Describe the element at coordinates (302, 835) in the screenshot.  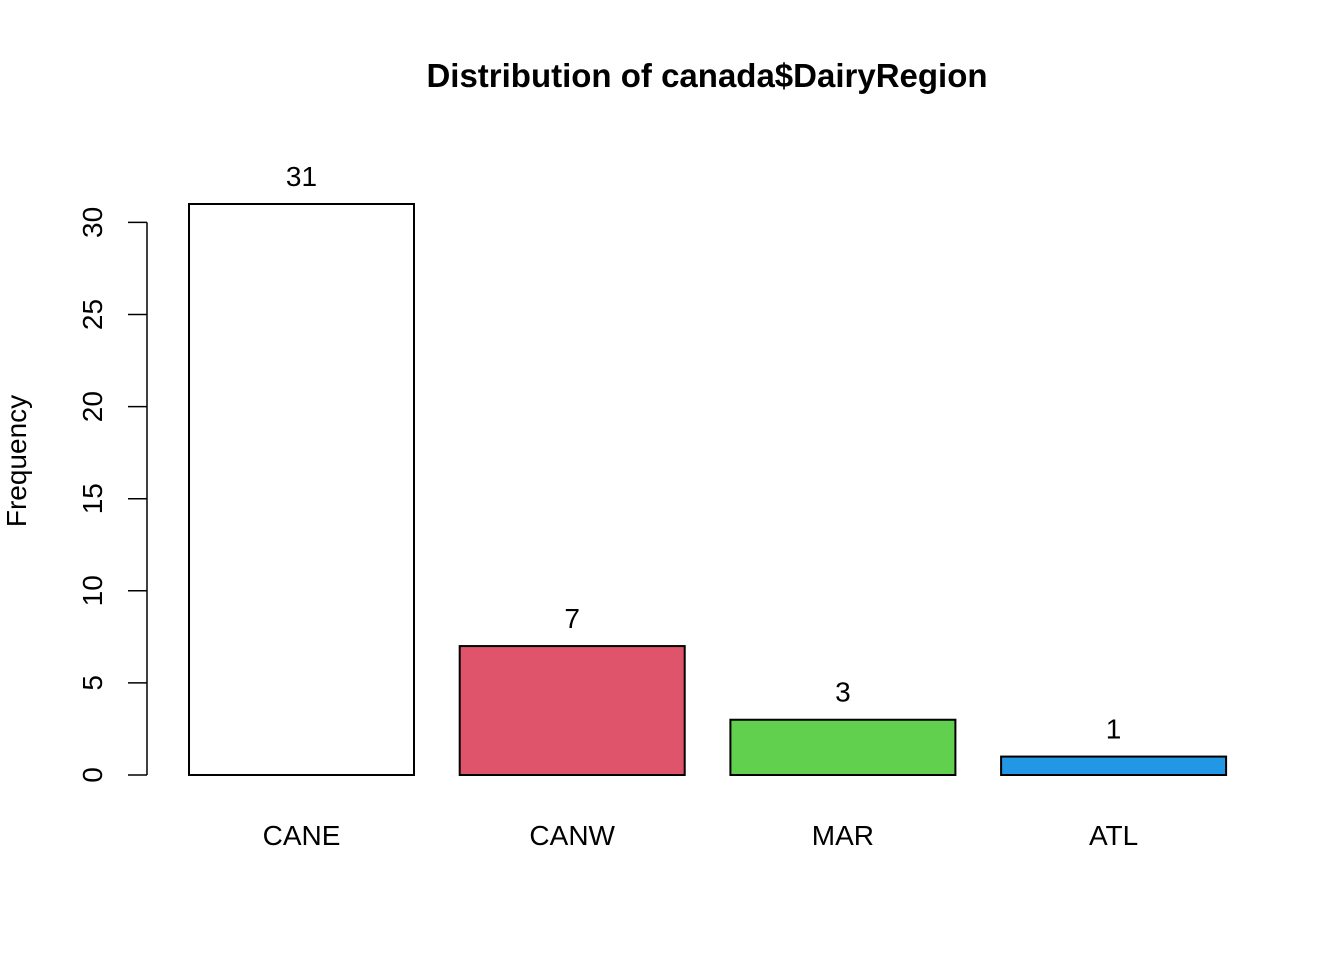
I see `x-category-label: CANE` at that location.